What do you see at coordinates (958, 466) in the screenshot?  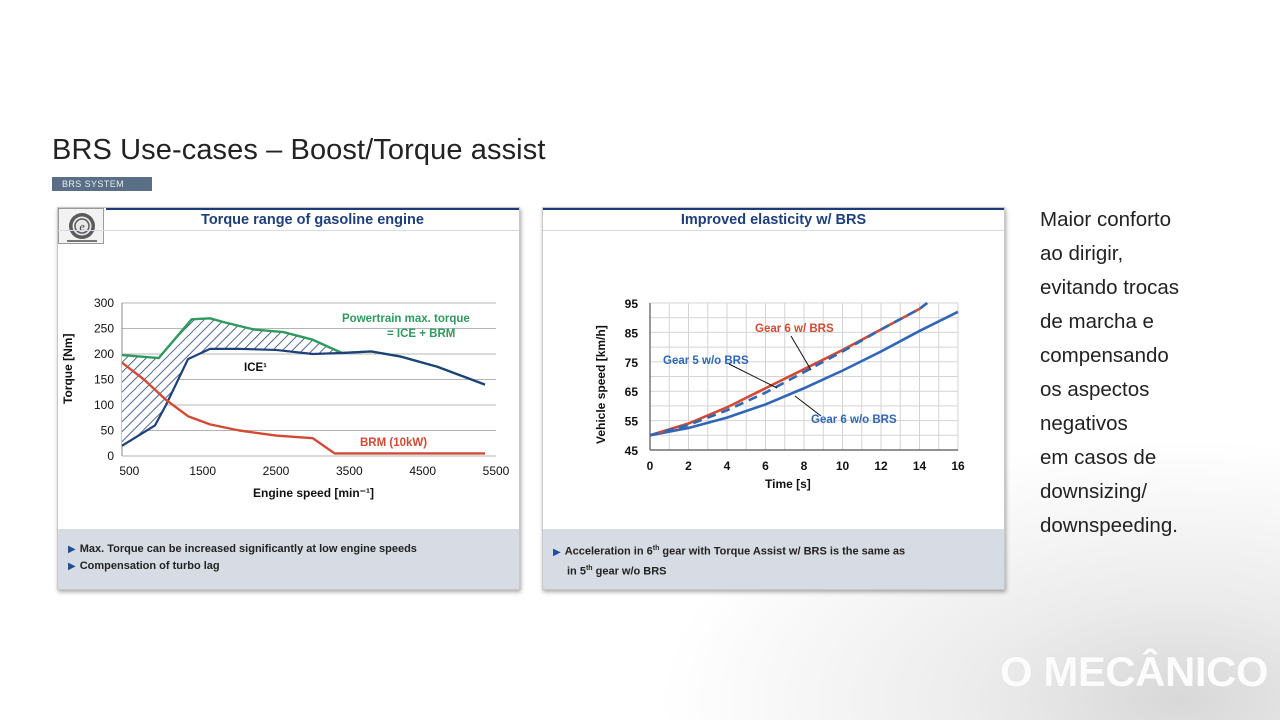 I see `x-tick-label: 16` at bounding box center [958, 466].